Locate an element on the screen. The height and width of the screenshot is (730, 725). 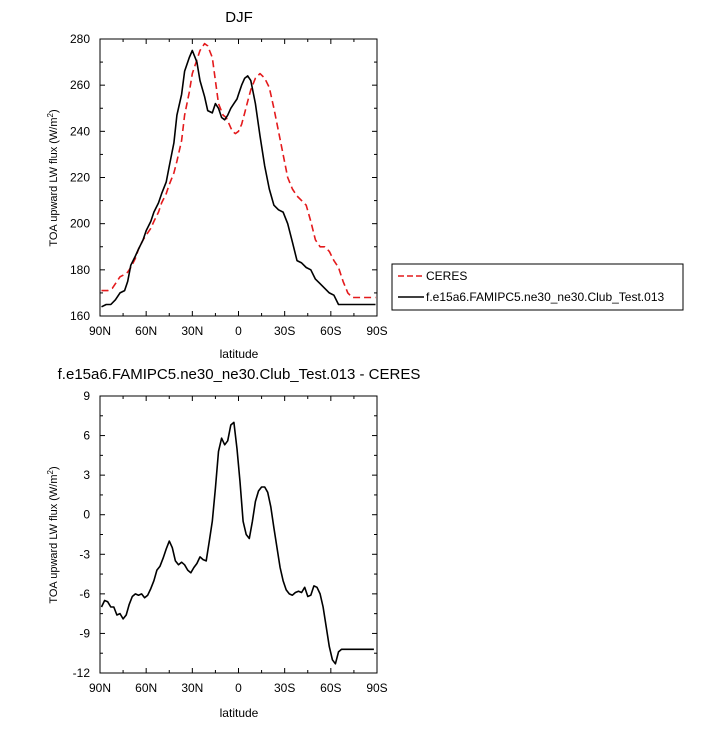
legend-box is located at coordinates (537, 287).